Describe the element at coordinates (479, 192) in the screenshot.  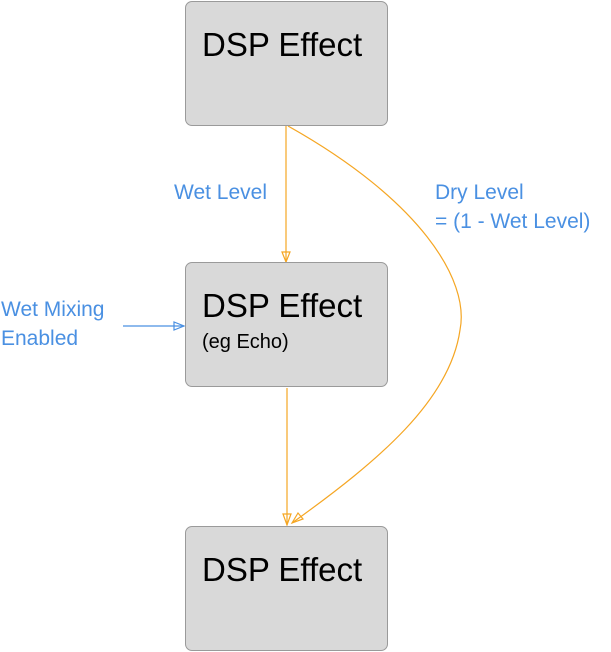
I see `dry-level-label-1: Dry Level` at that location.